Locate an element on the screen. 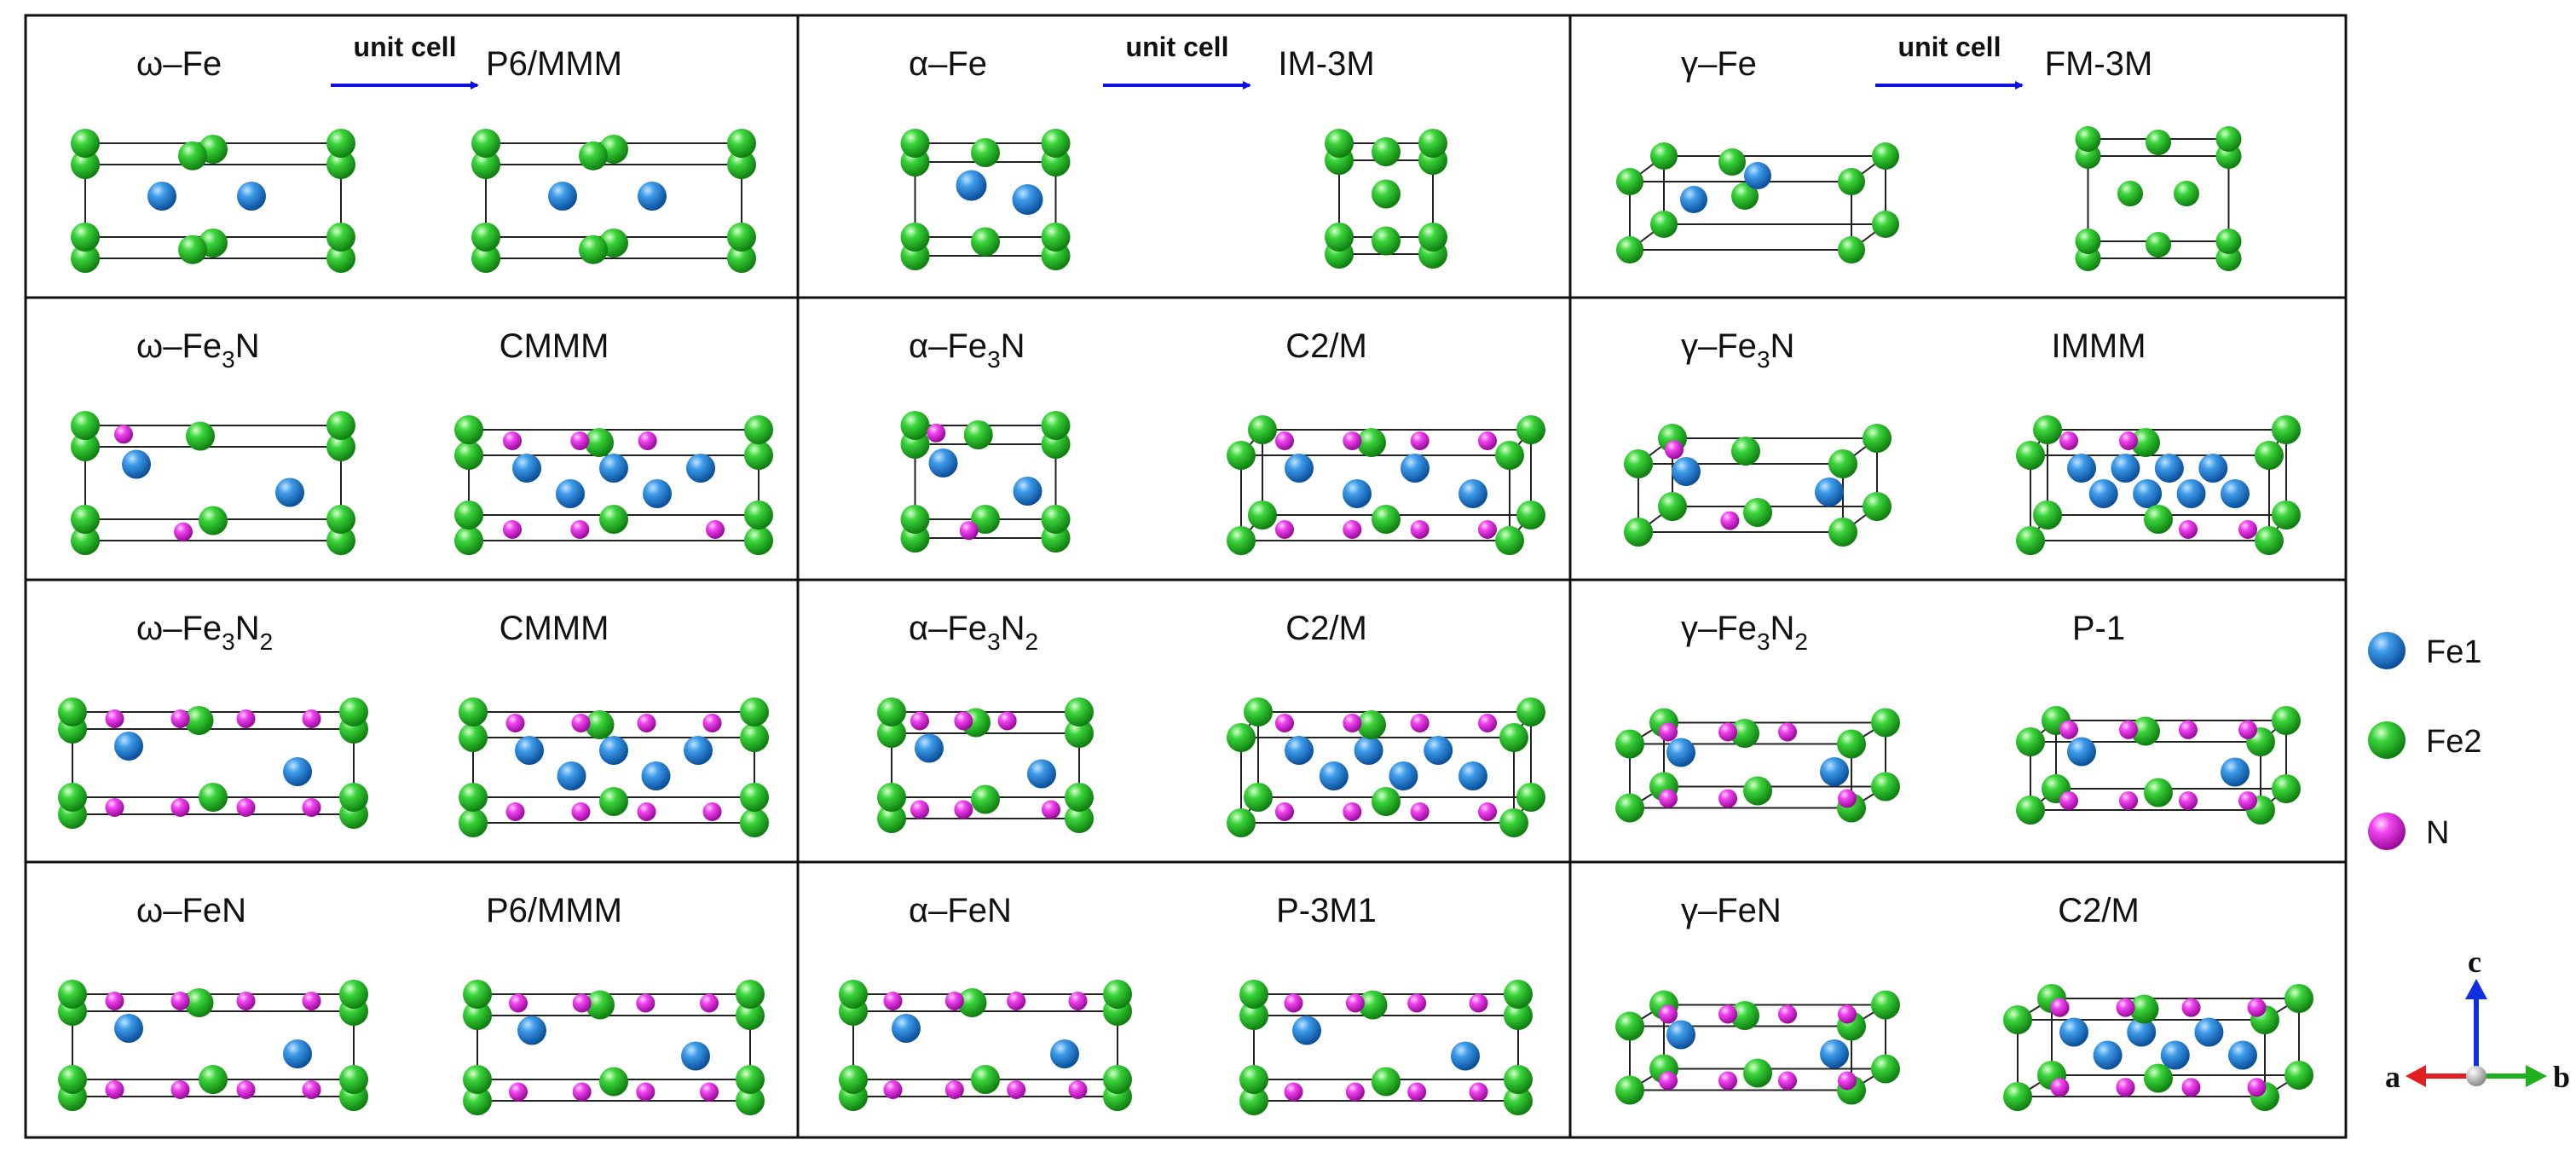  formula-label: ω–FeN is located at coordinates (191, 911).